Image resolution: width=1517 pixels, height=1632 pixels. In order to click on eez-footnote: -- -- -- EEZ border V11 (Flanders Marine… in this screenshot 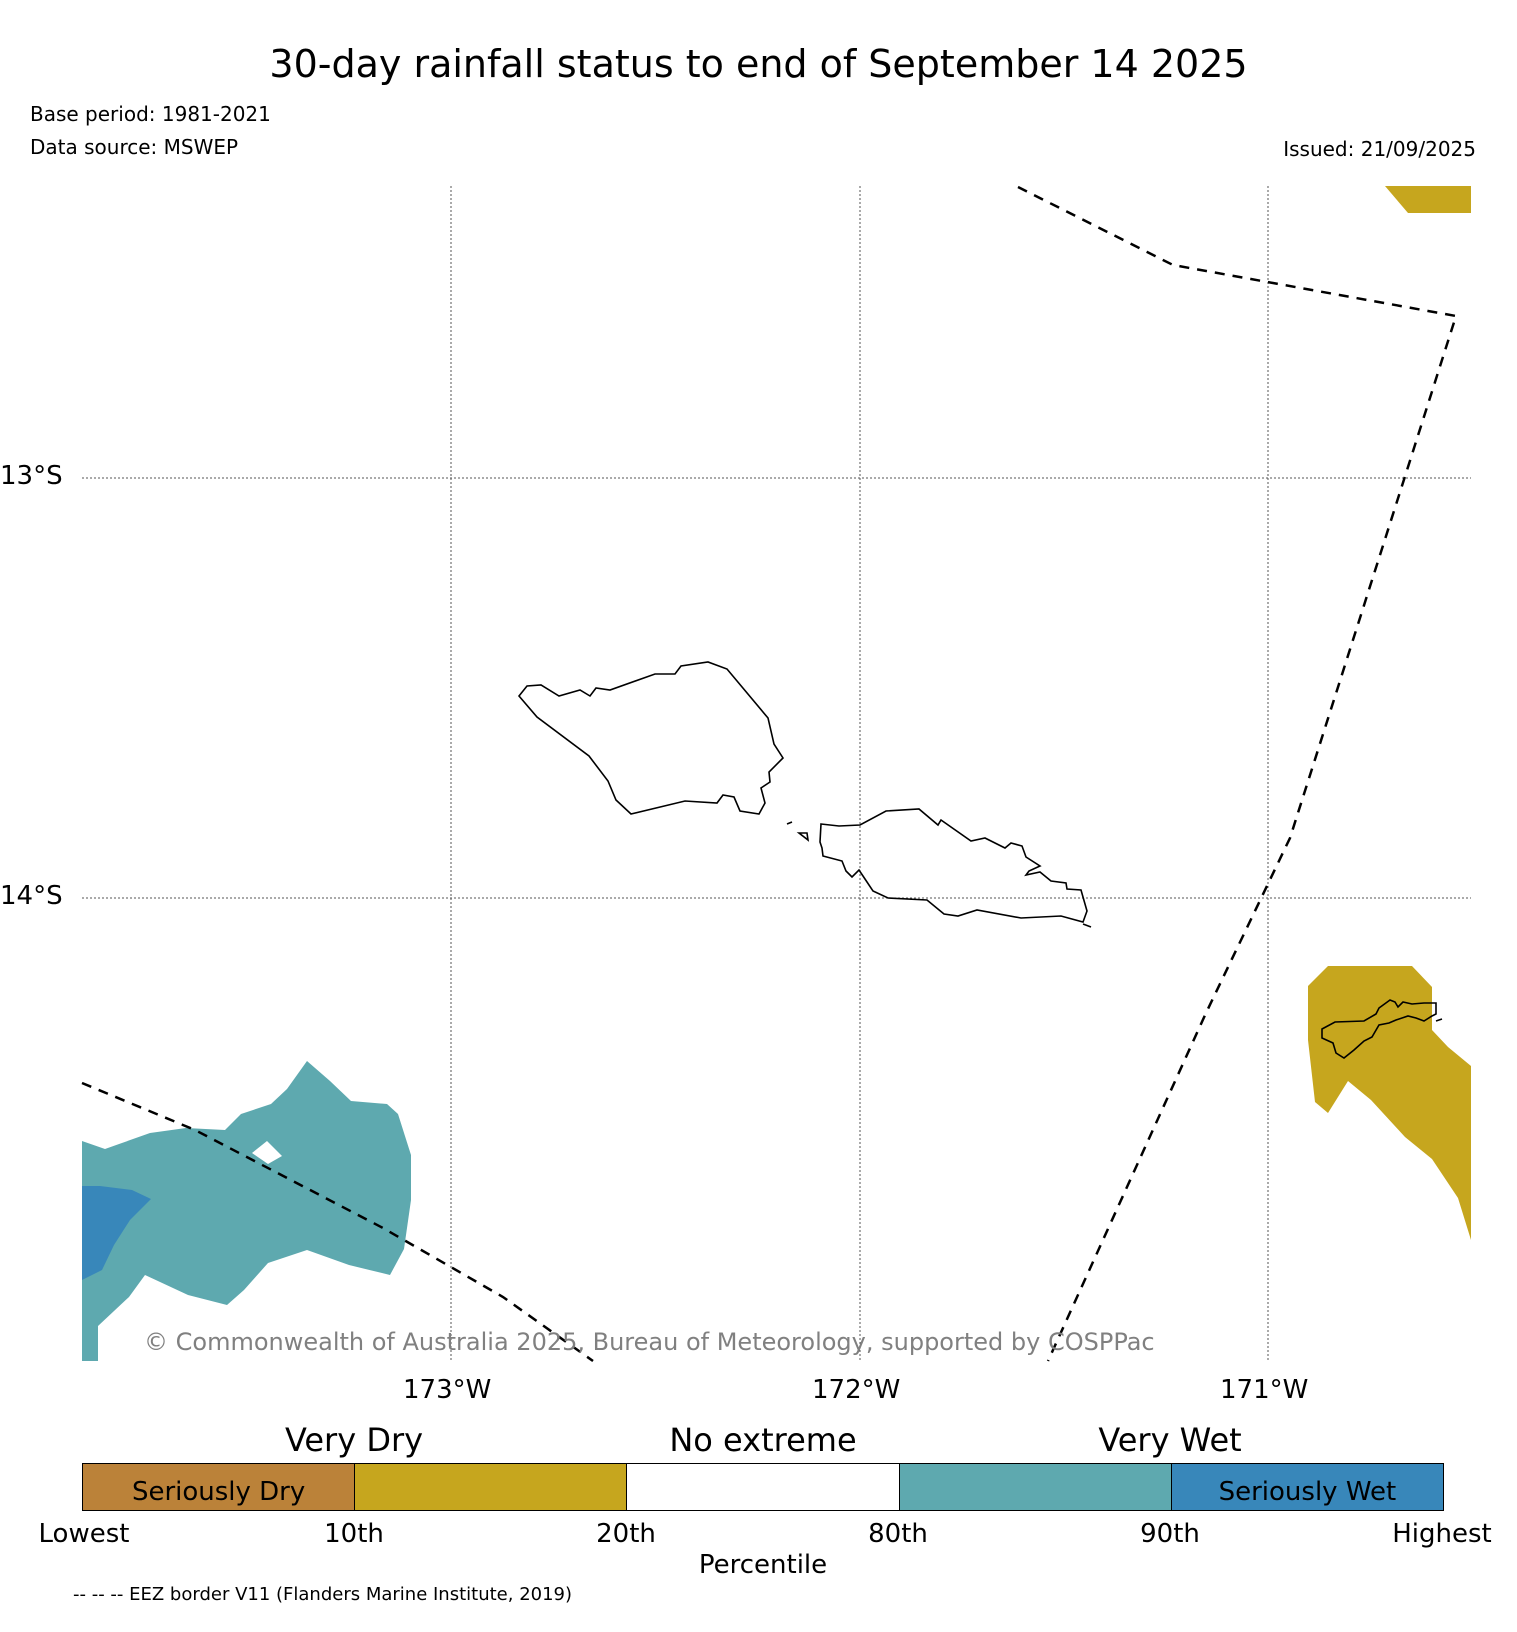, I will do `click(323, 1594)`.